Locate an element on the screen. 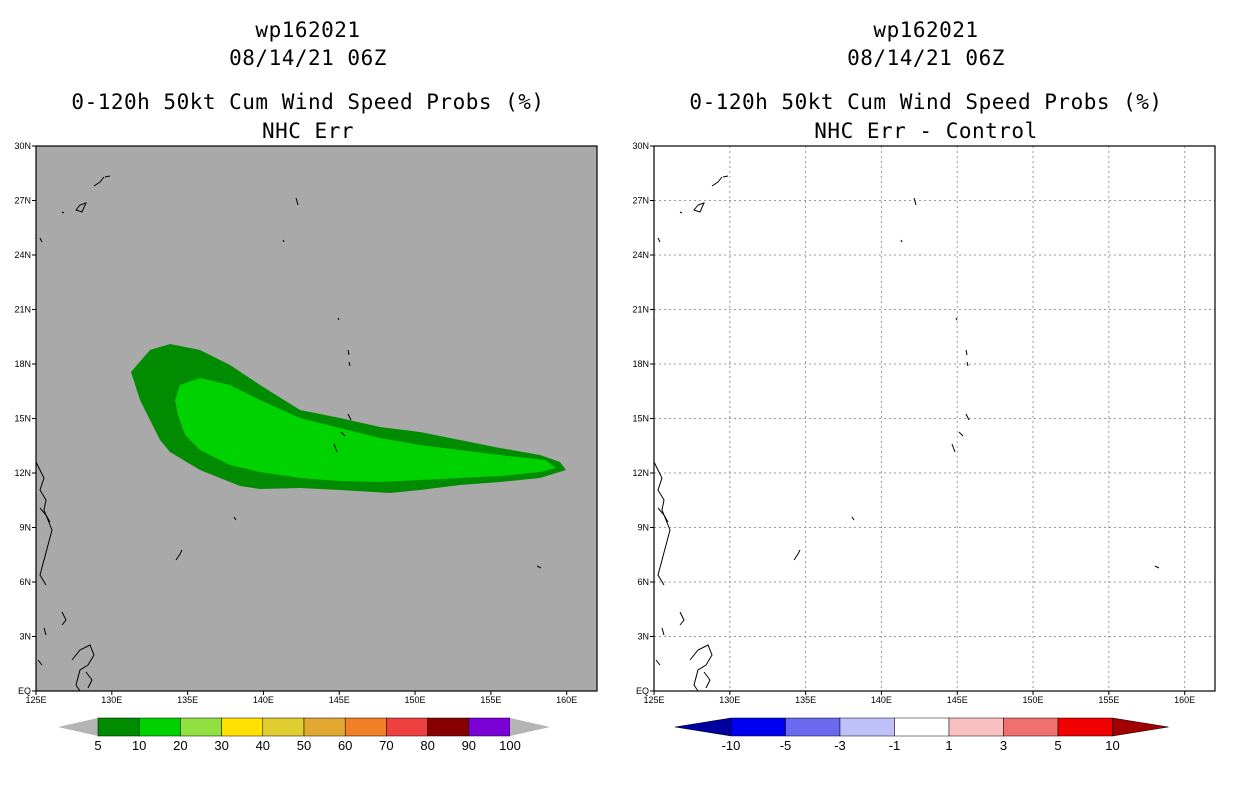  right-product-title: 0-120h 50kt Cum Wind Speed Probs (%) is located at coordinates (926, 102).